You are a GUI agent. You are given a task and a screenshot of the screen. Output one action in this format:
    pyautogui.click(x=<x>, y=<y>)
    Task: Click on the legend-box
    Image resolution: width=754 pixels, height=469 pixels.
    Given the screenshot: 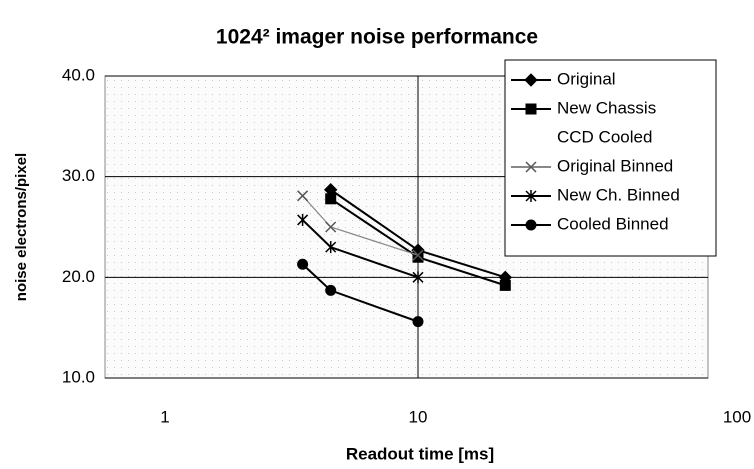 What is the action you would take?
    pyautogui.click(x=610, y=158)
    